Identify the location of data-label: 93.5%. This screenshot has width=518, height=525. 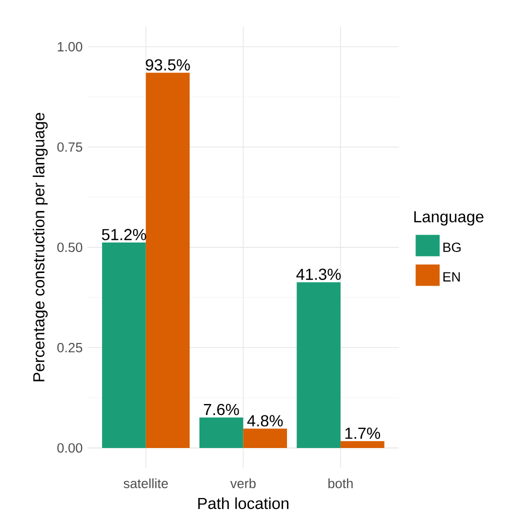
(168, 65).